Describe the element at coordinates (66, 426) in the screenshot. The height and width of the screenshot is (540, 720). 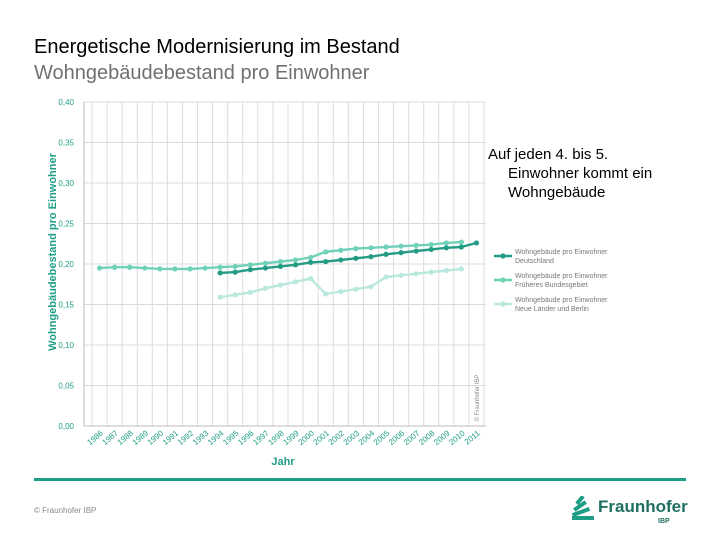
I see `y-tick-label: 0,00` at that location.